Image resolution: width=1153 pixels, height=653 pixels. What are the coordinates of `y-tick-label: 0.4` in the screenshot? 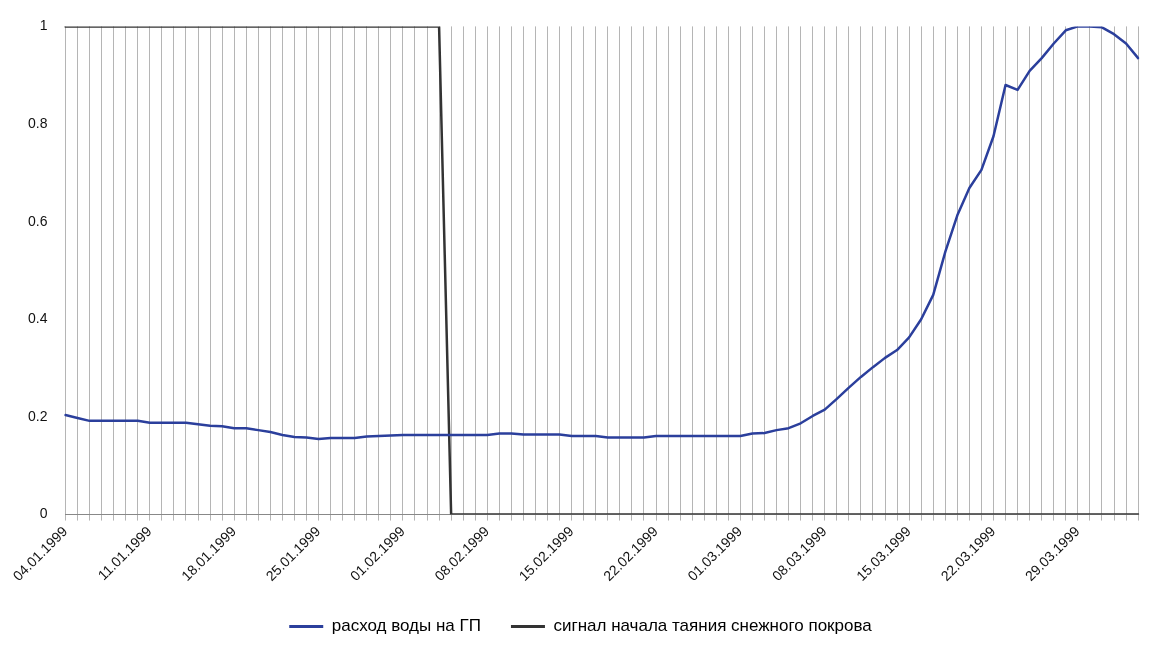 It's located at (37, 318).